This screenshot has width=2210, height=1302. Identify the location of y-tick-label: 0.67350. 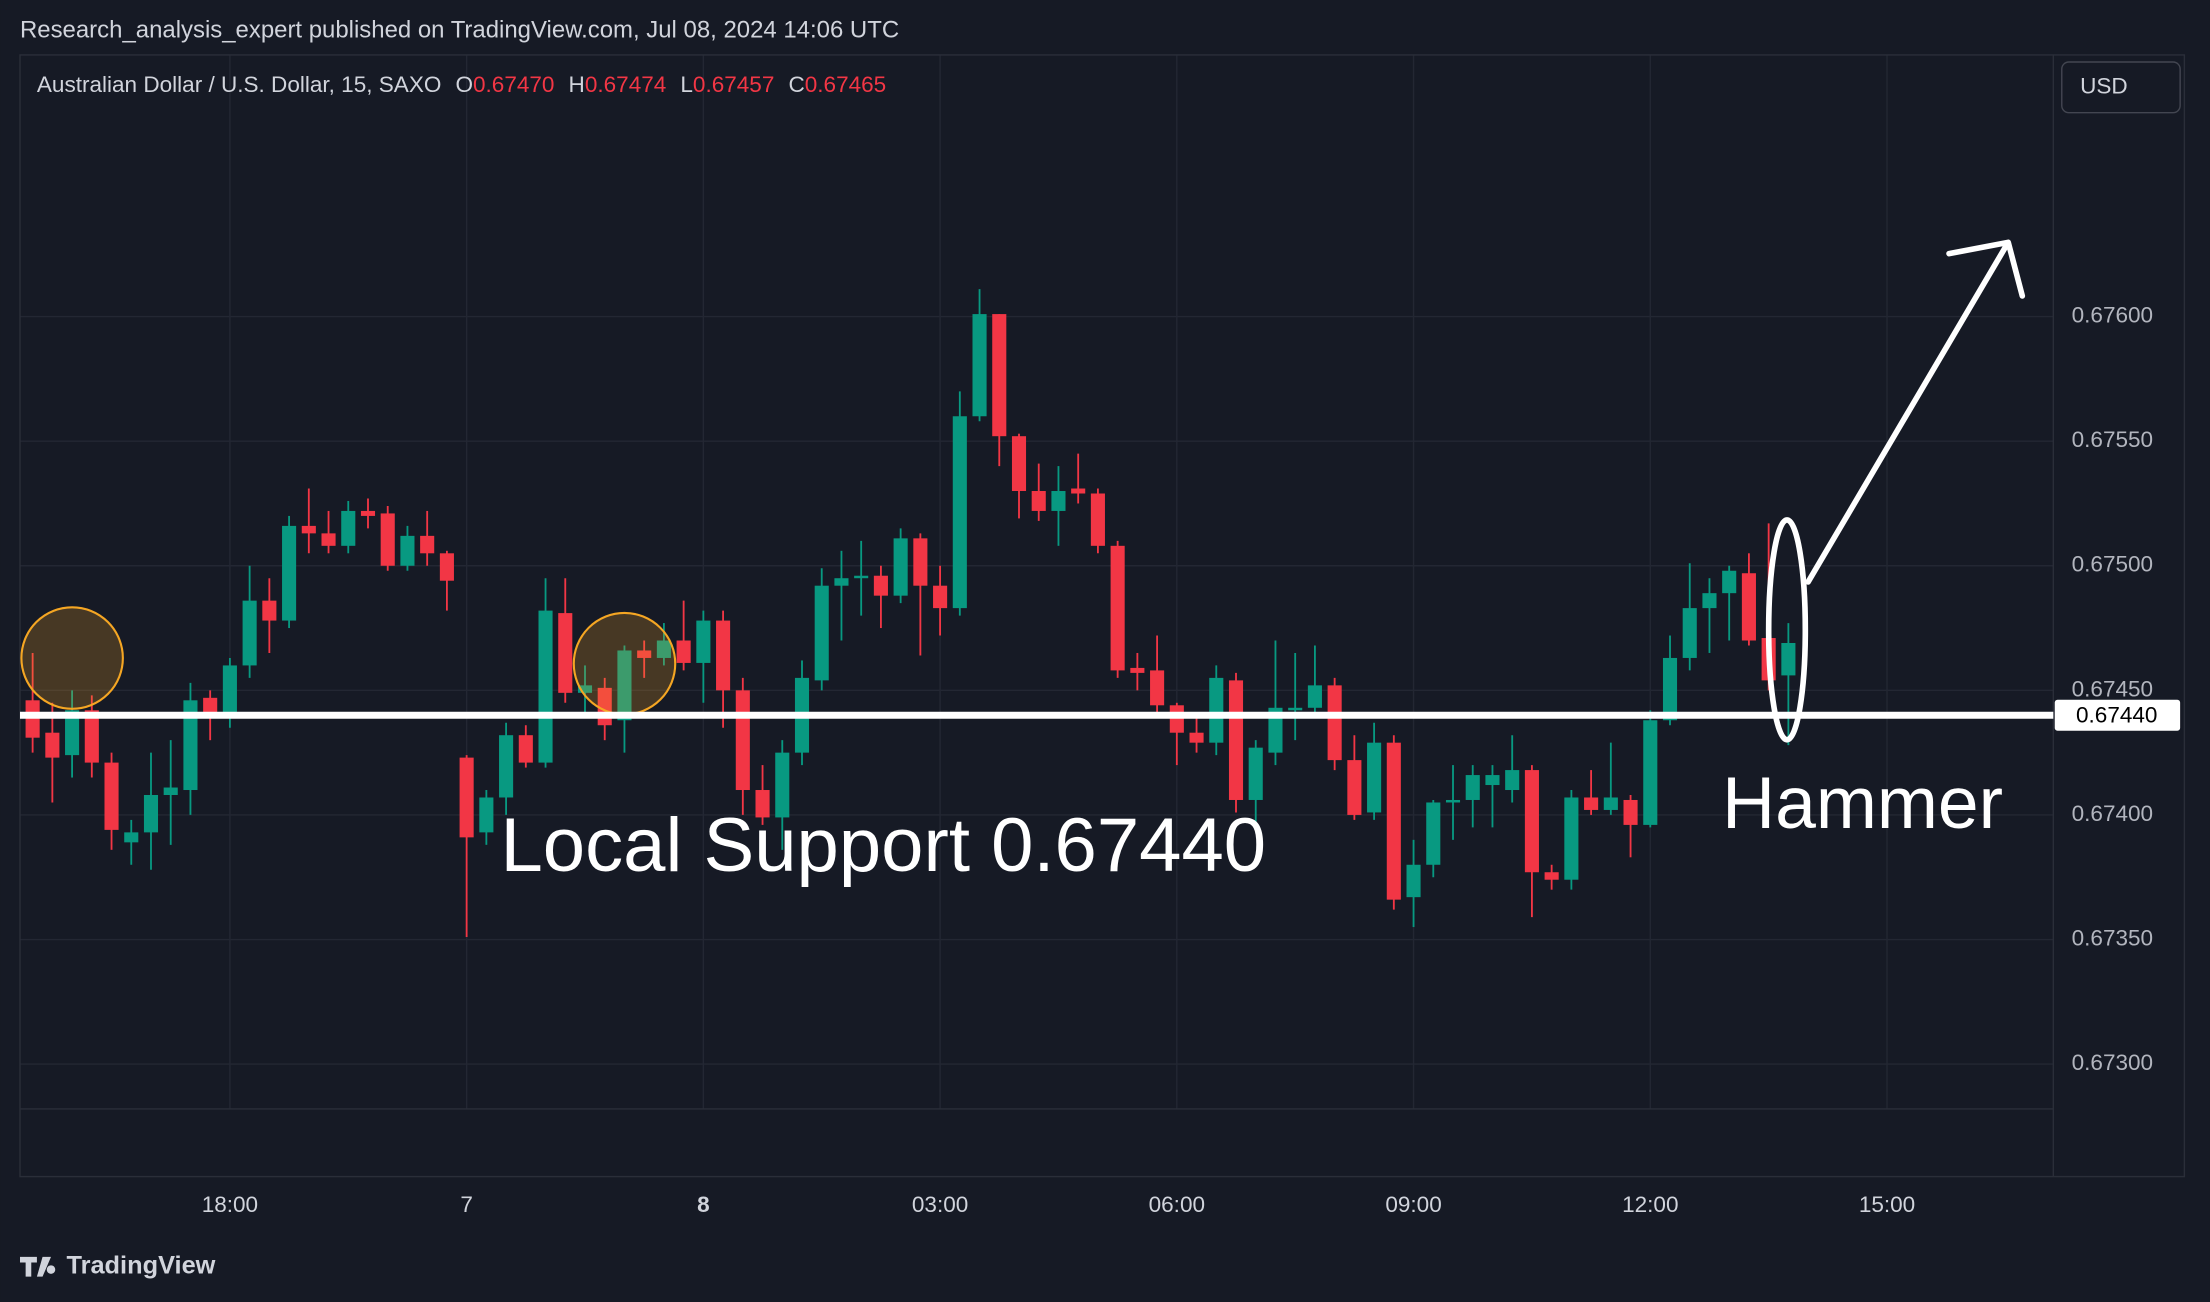
(2112, 937).